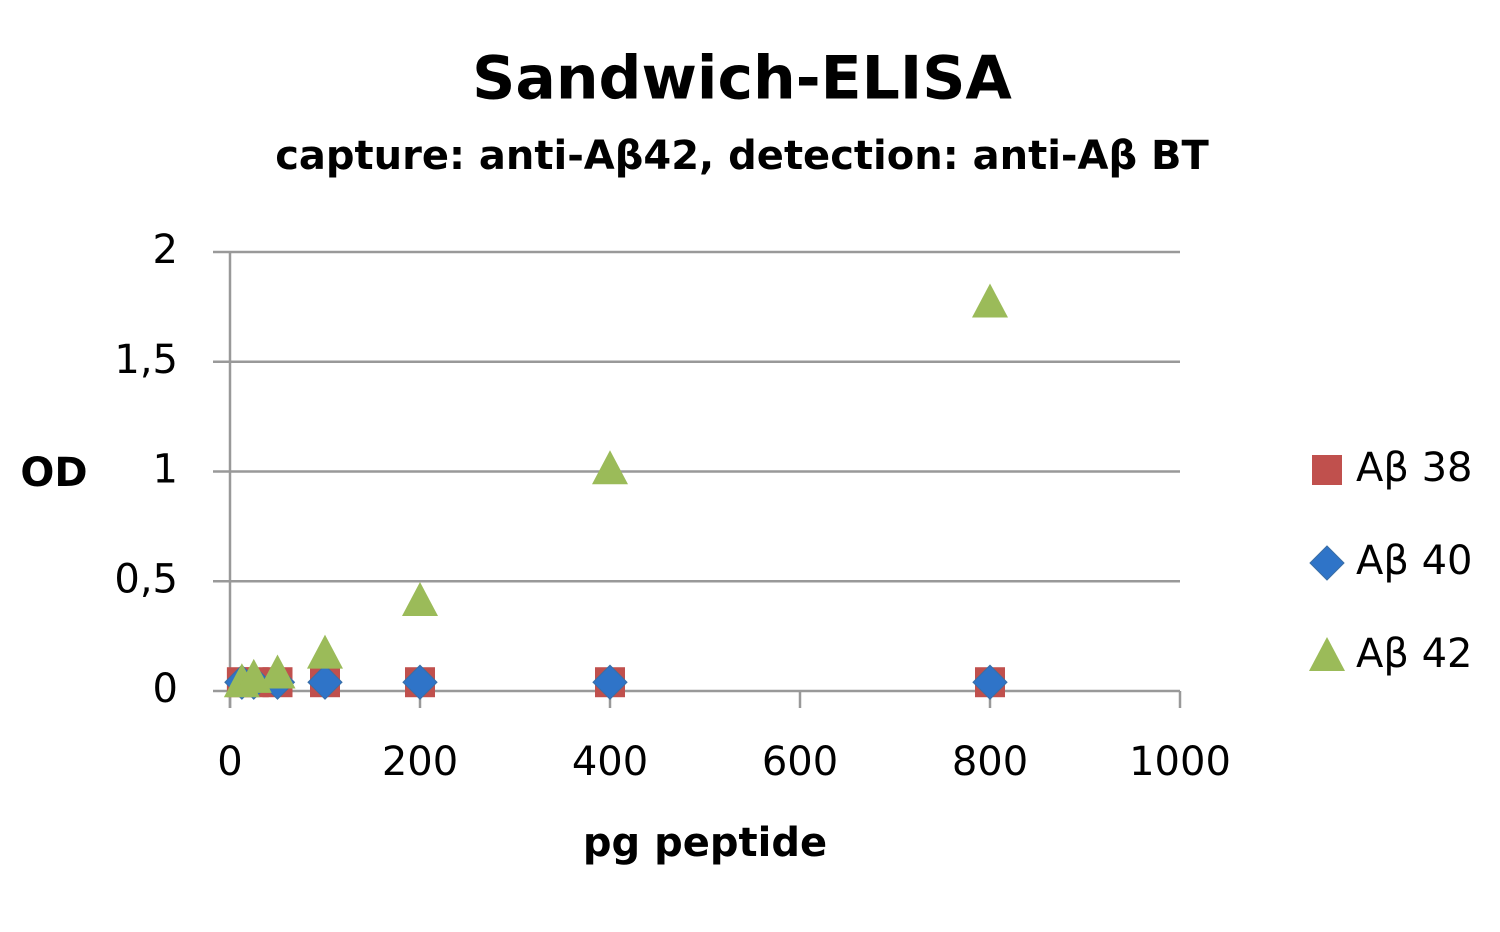  What do you see at coordinates (610, 762) in the screenshot?
I see `x-tick-label: 400` at bounding box center [610, 762].